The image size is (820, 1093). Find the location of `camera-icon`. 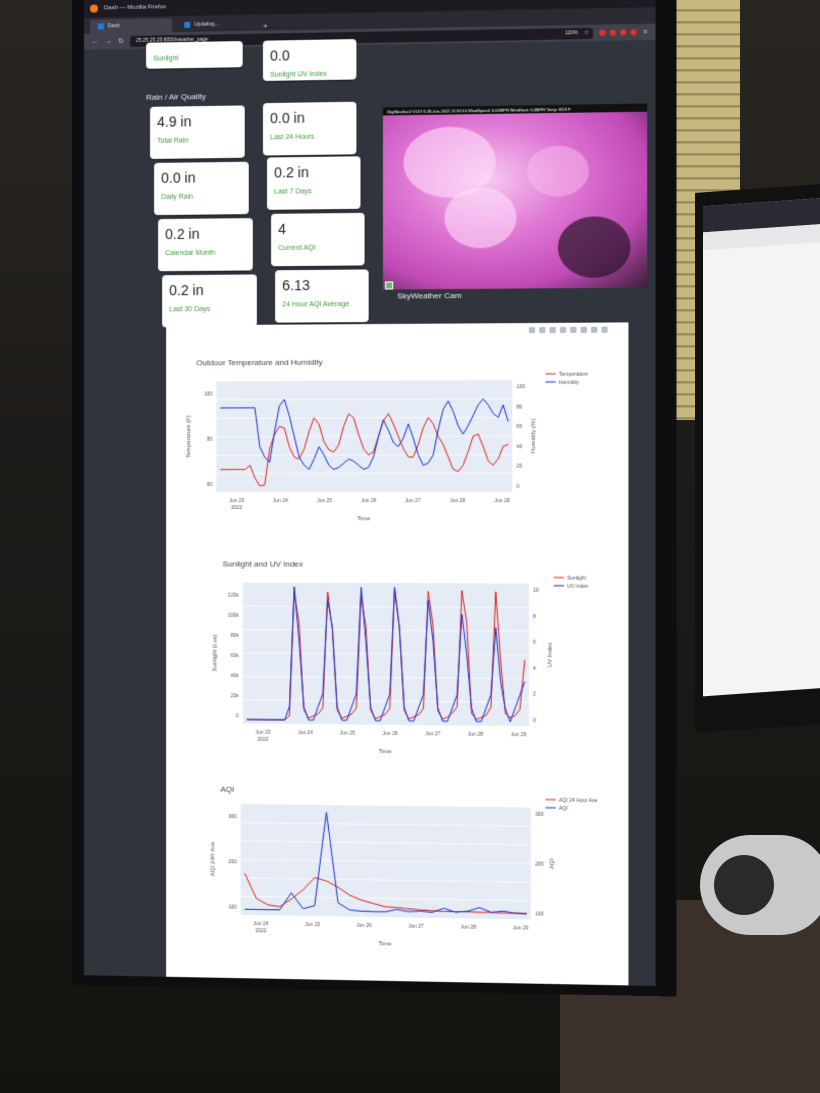

camera-icon is located at coordinates (532, 330).